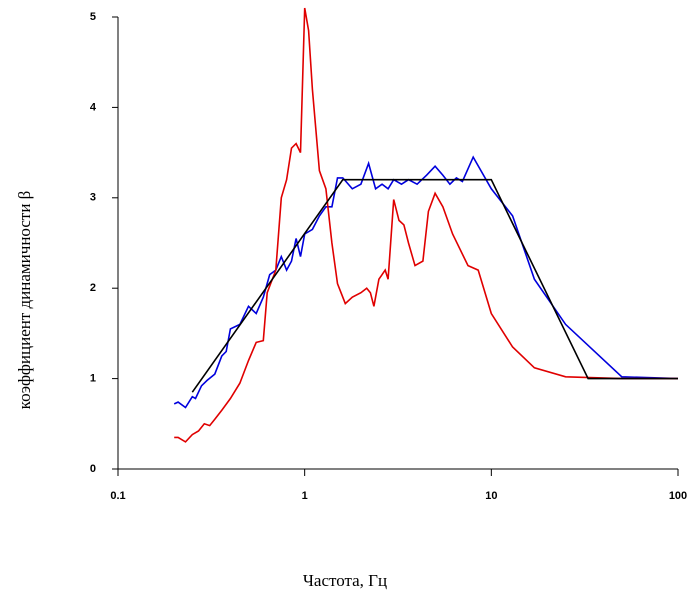 This screenshot has height=603, width=689. I want to click on y-tick-label: 5, so click(93, 17).